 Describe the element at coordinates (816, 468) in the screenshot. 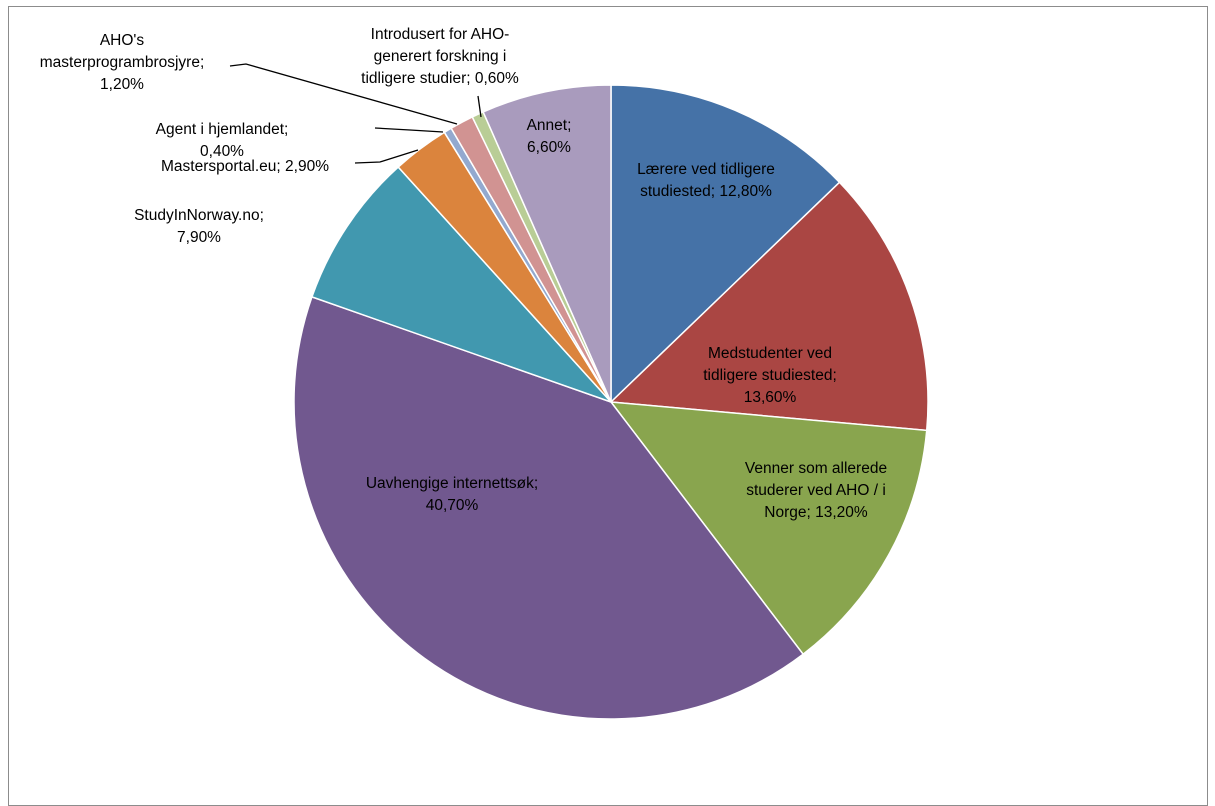

I see `data-label-3-line-1: Venner som allerede` at that location.